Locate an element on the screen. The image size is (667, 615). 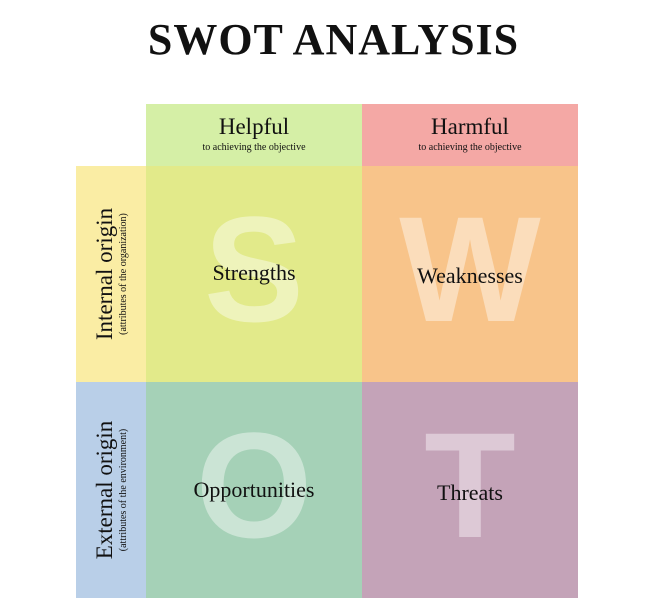
row-header-internal-sub: (attributes of the organization) is located at coordinates (123, 274).